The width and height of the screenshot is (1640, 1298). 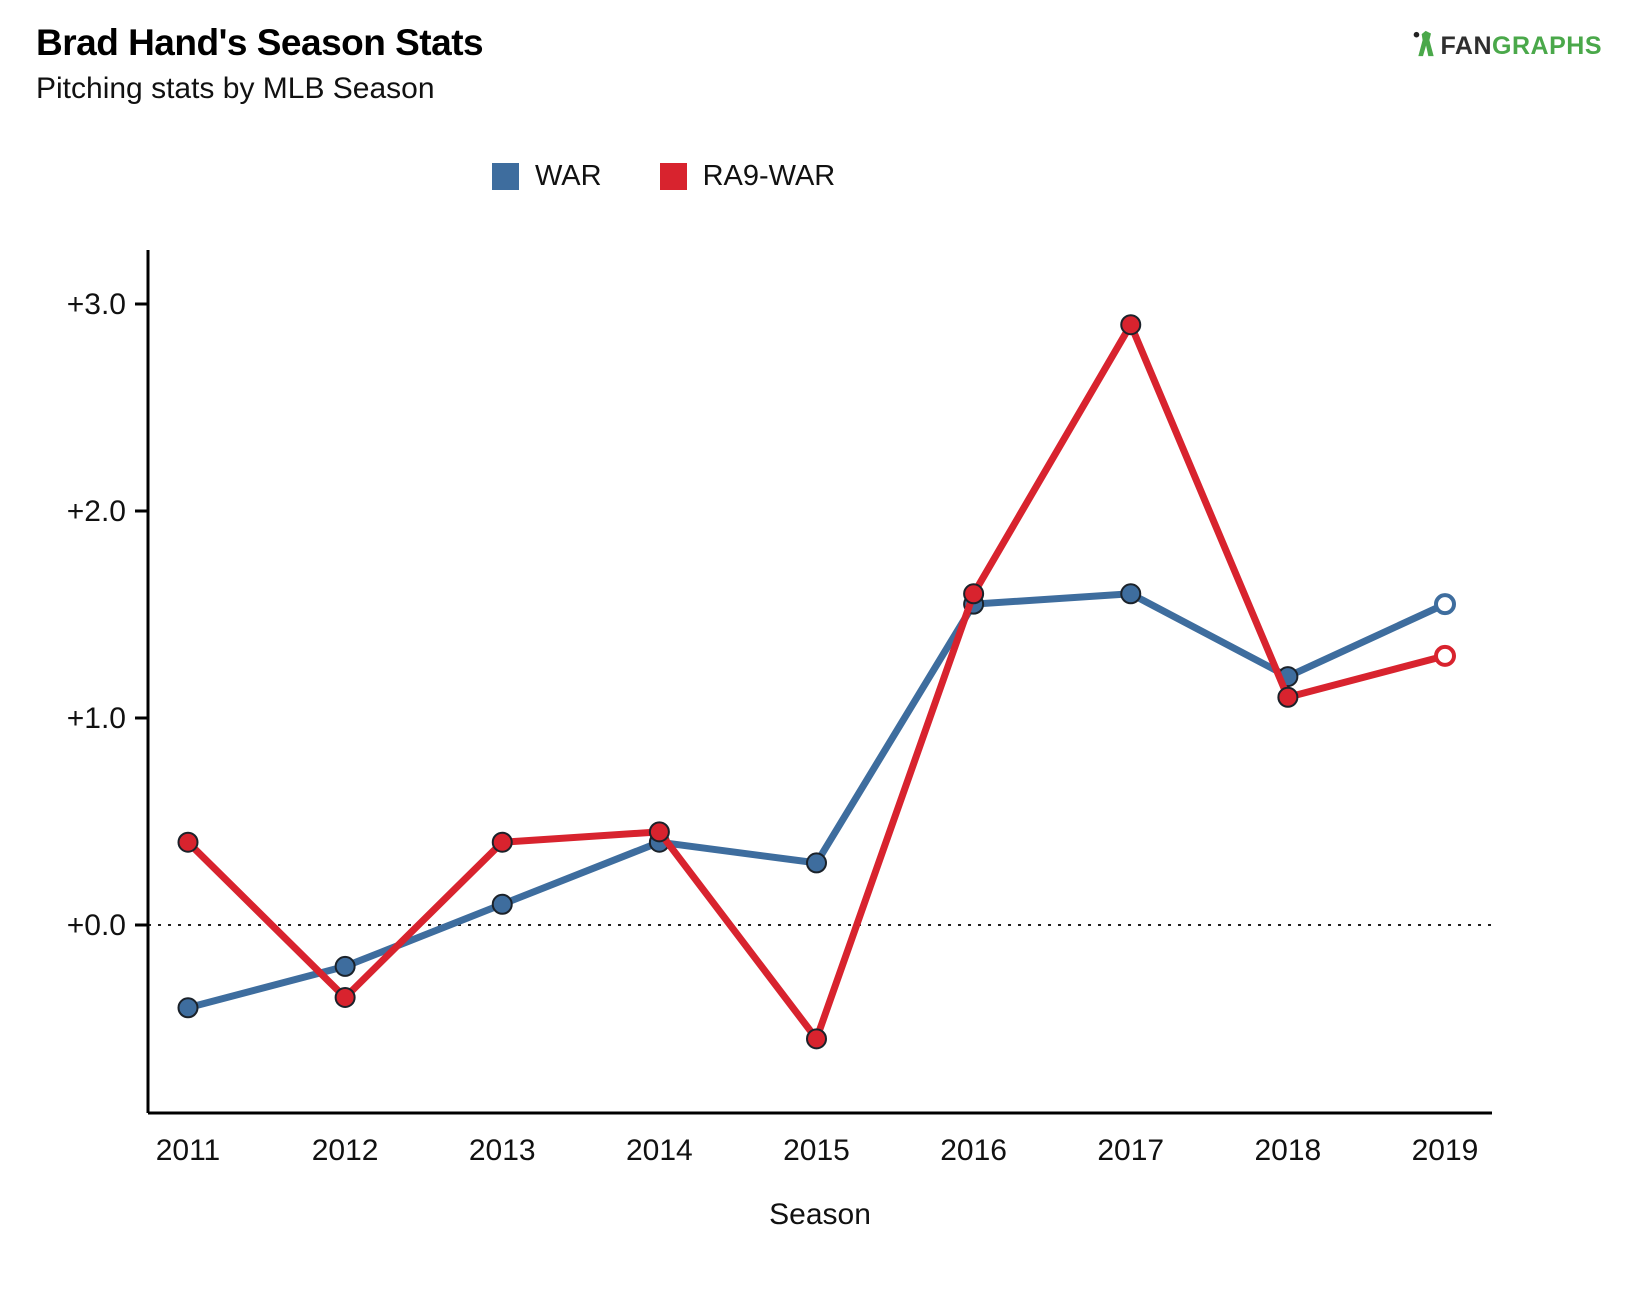 I want to click on y-tick-label: +1.0, so click(x=96, y=718).